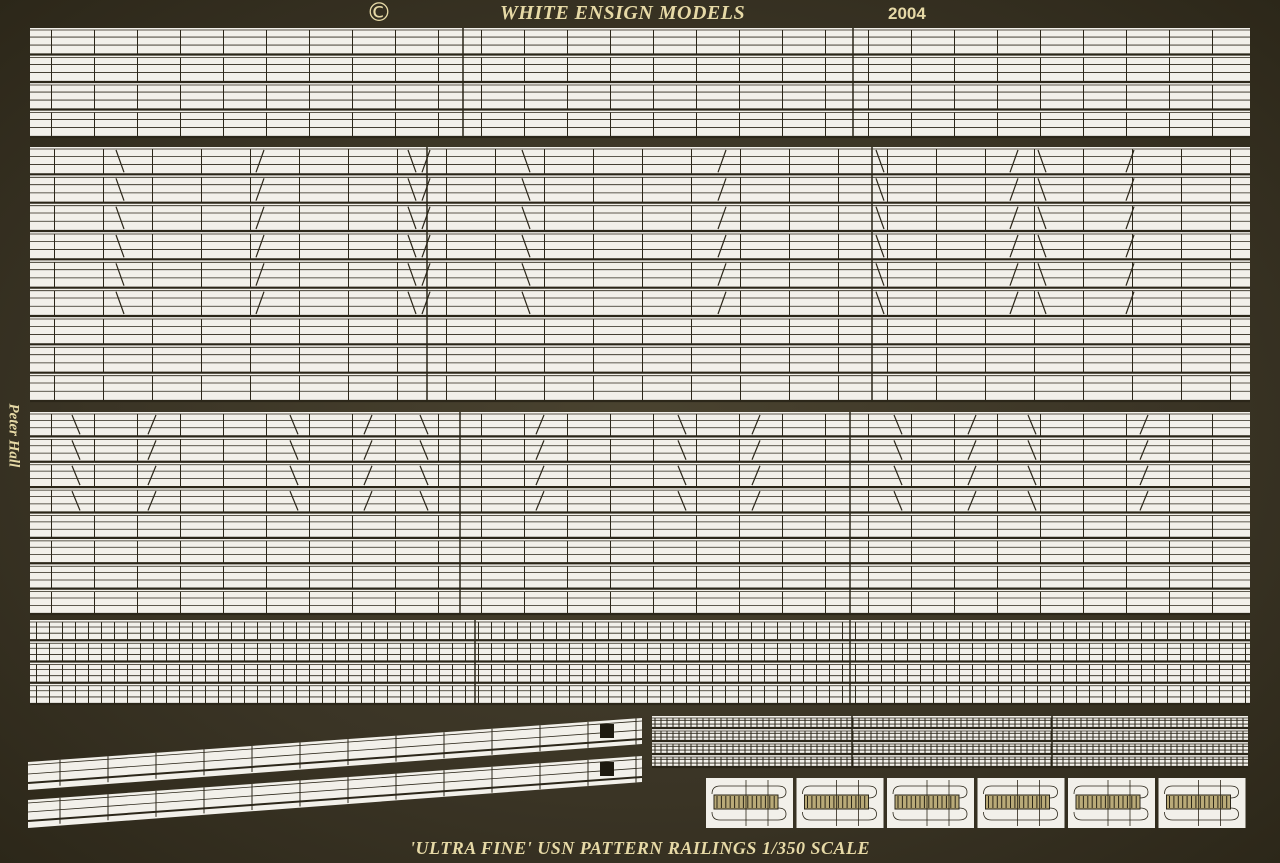 The height and width of the screenshot is (863, 1280). What do you see at coordinates (379, 14) in the screenshot?
I see `copyright-symbol: ©` at bounding box center [379, 14].